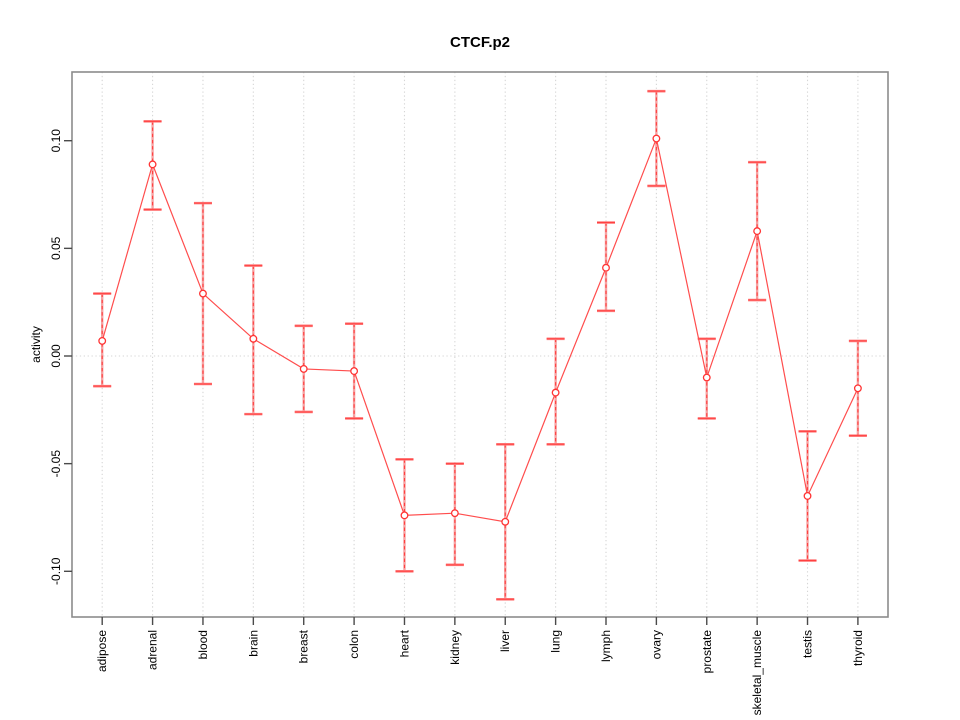 The image size is (960, 720). What do you see at coordinates (606, 646) in the screenshot?
I see `x-tick-label: lymph` at bounding box center [606, 646].